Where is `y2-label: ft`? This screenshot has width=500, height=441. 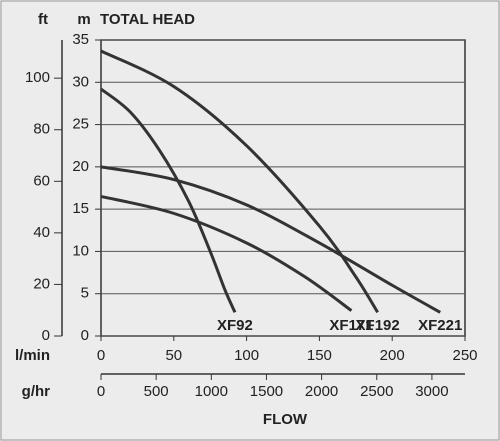 y2-label: ft is located at coordinates (43, 19).